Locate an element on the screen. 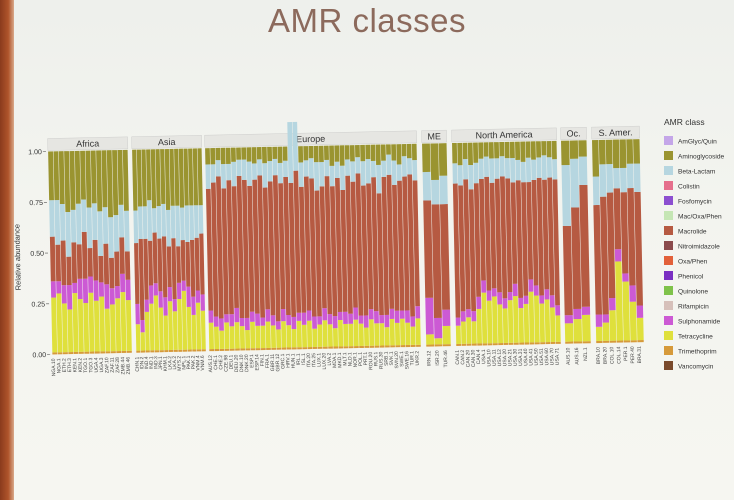 This screenshot has width=734, height=500. panel-oc-: Oc. AUS.10 AUS.16 NZL.1 is located at coordinates (575, 246).